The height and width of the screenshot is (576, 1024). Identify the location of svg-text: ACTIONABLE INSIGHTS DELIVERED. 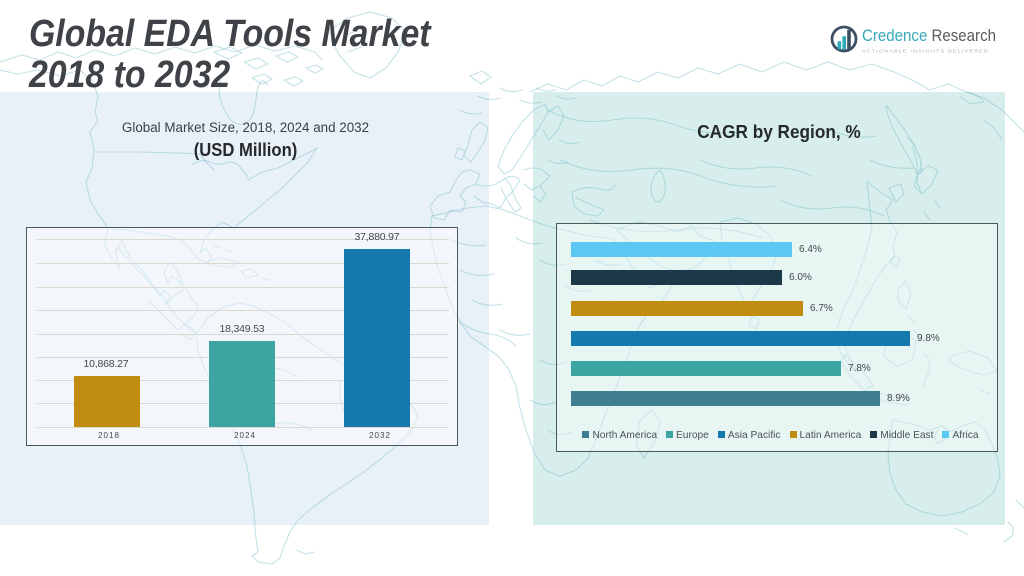
(925, 51).